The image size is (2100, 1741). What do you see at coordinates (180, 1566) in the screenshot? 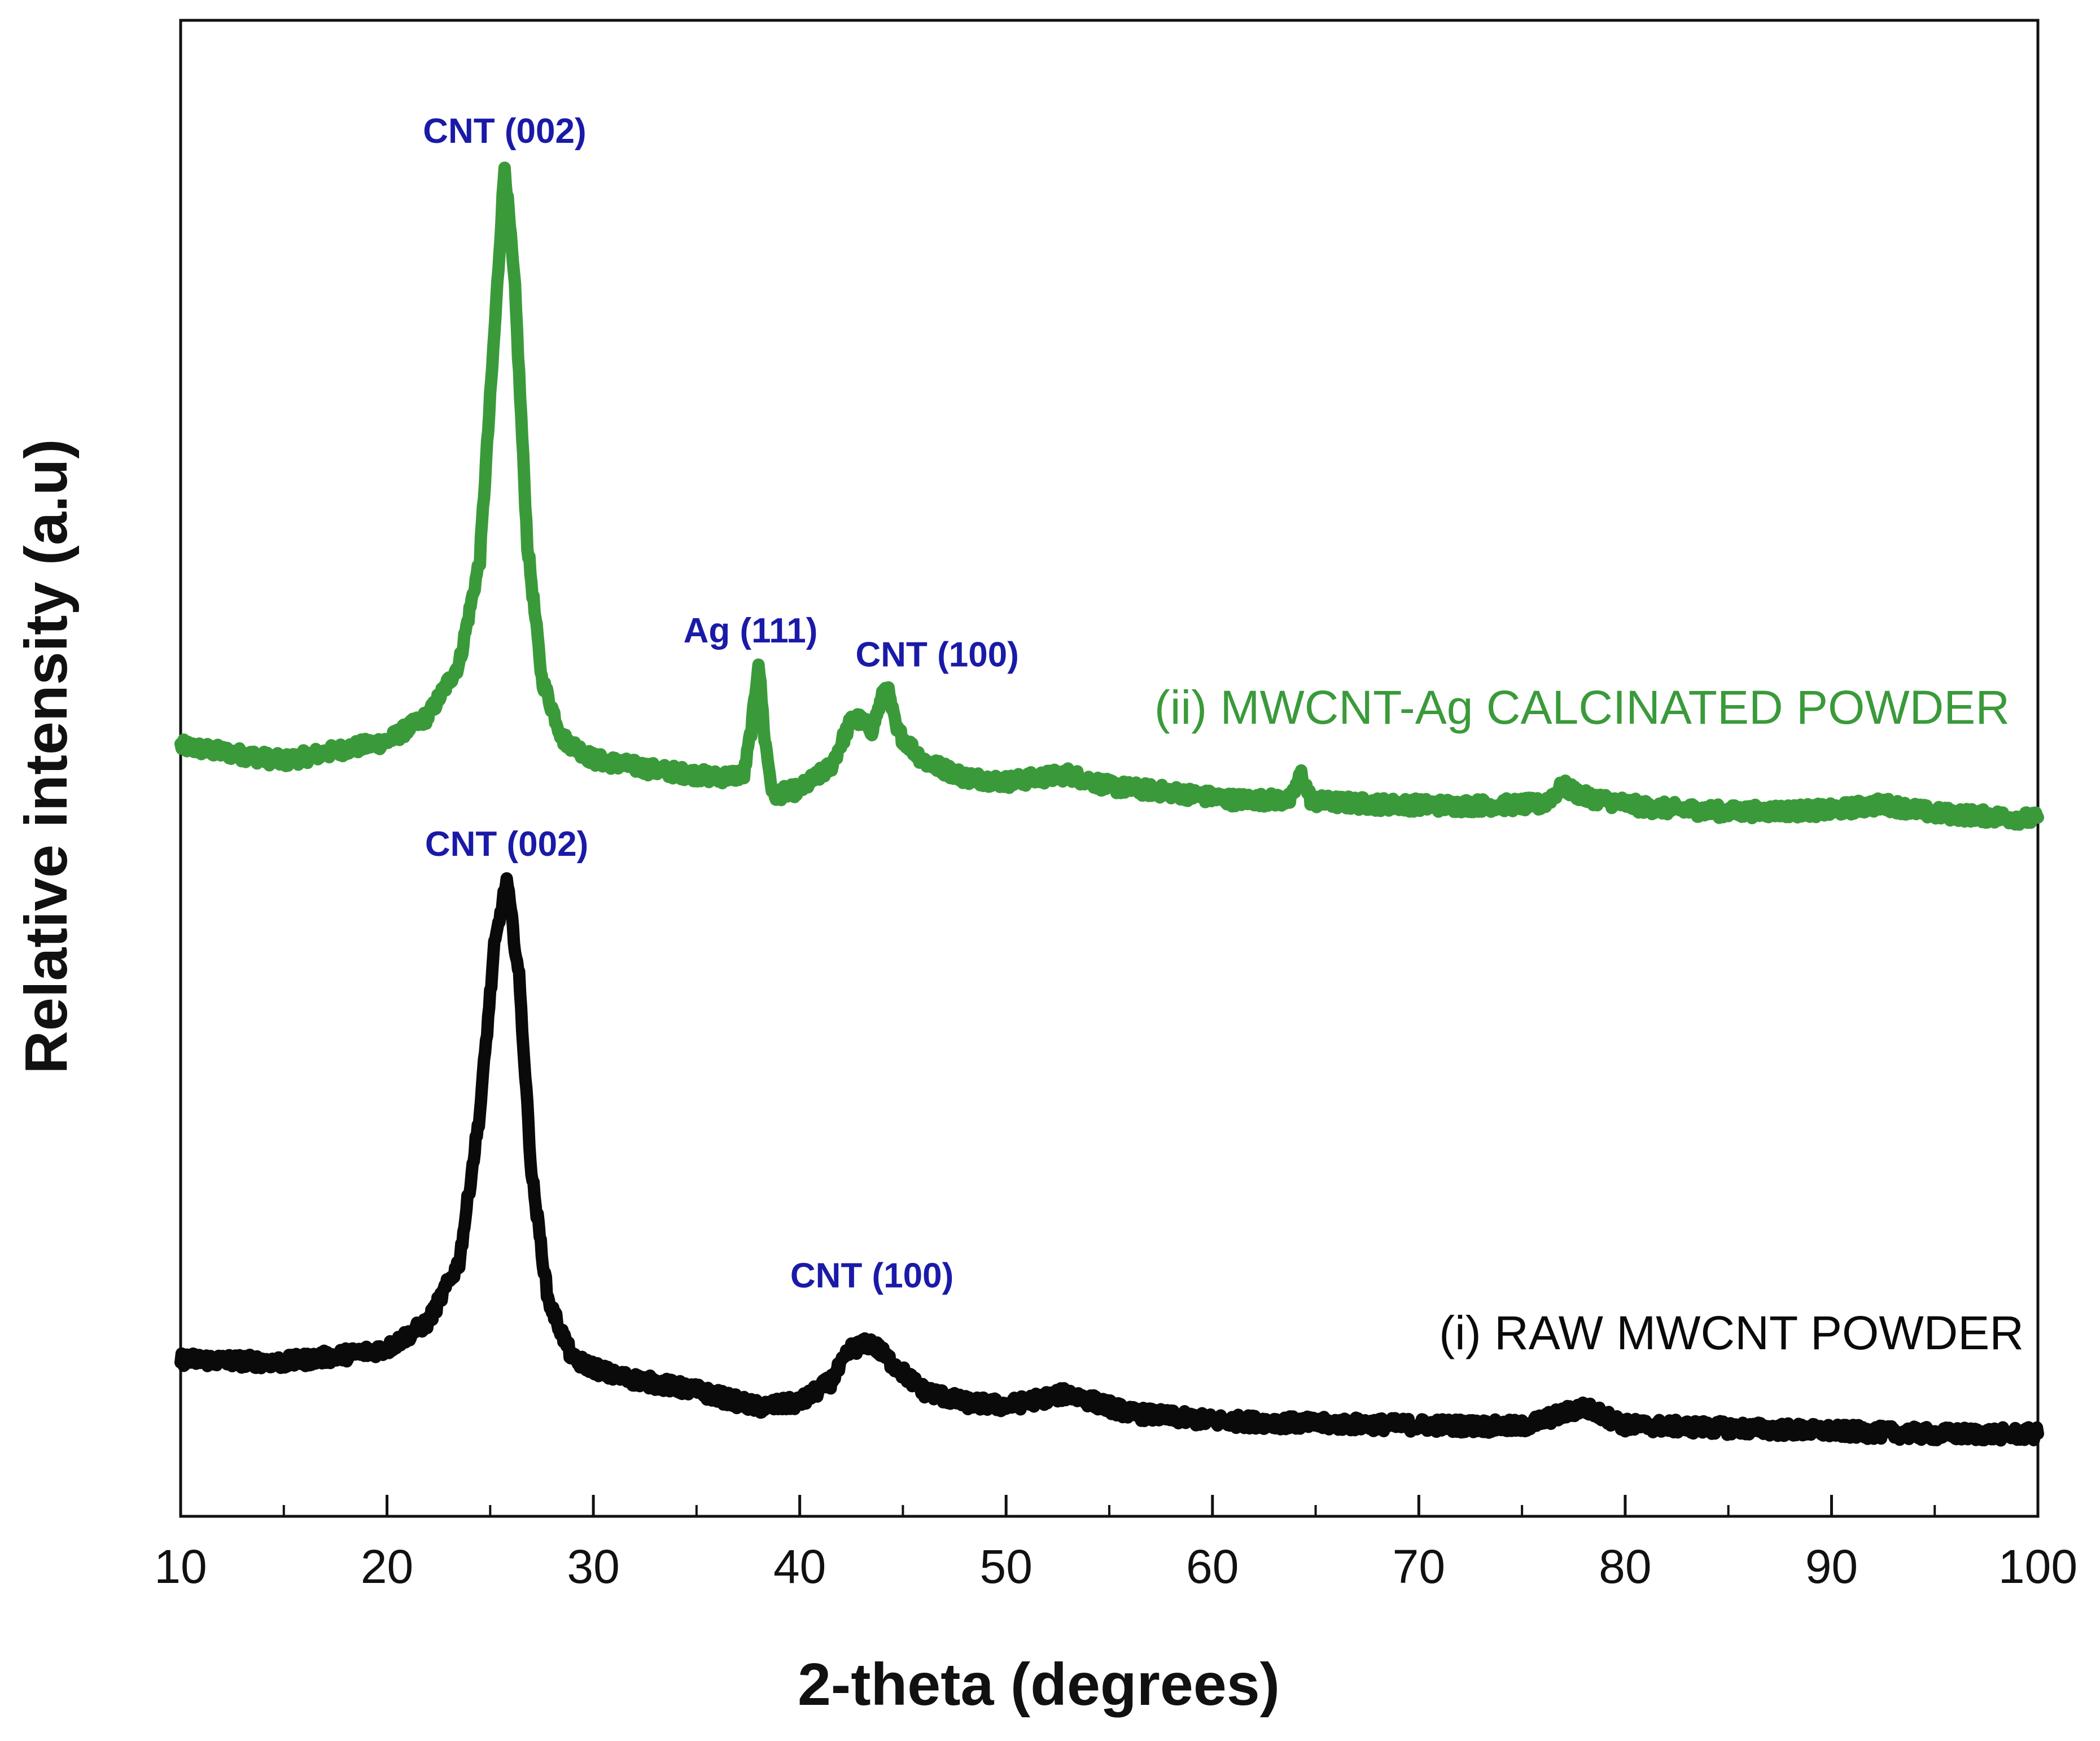
I see `x-tick-label: 10` at bounding box center [180, 1566].